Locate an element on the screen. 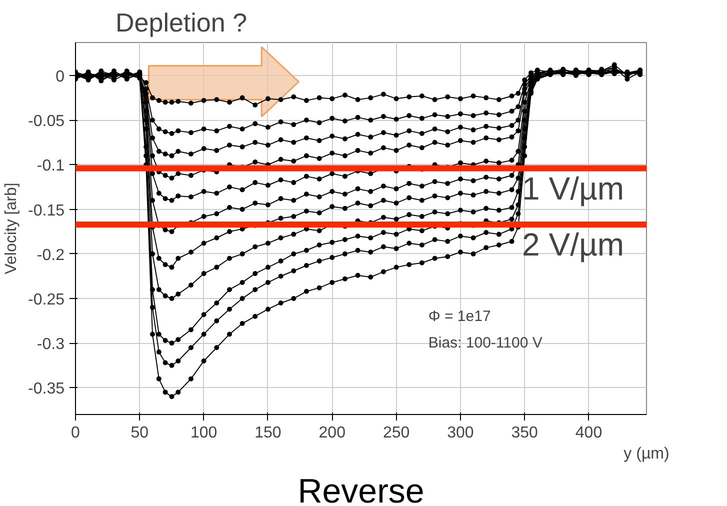 The image size is (727, 506). y-tick-label: -0.25 is located at coordinates (46, 300).